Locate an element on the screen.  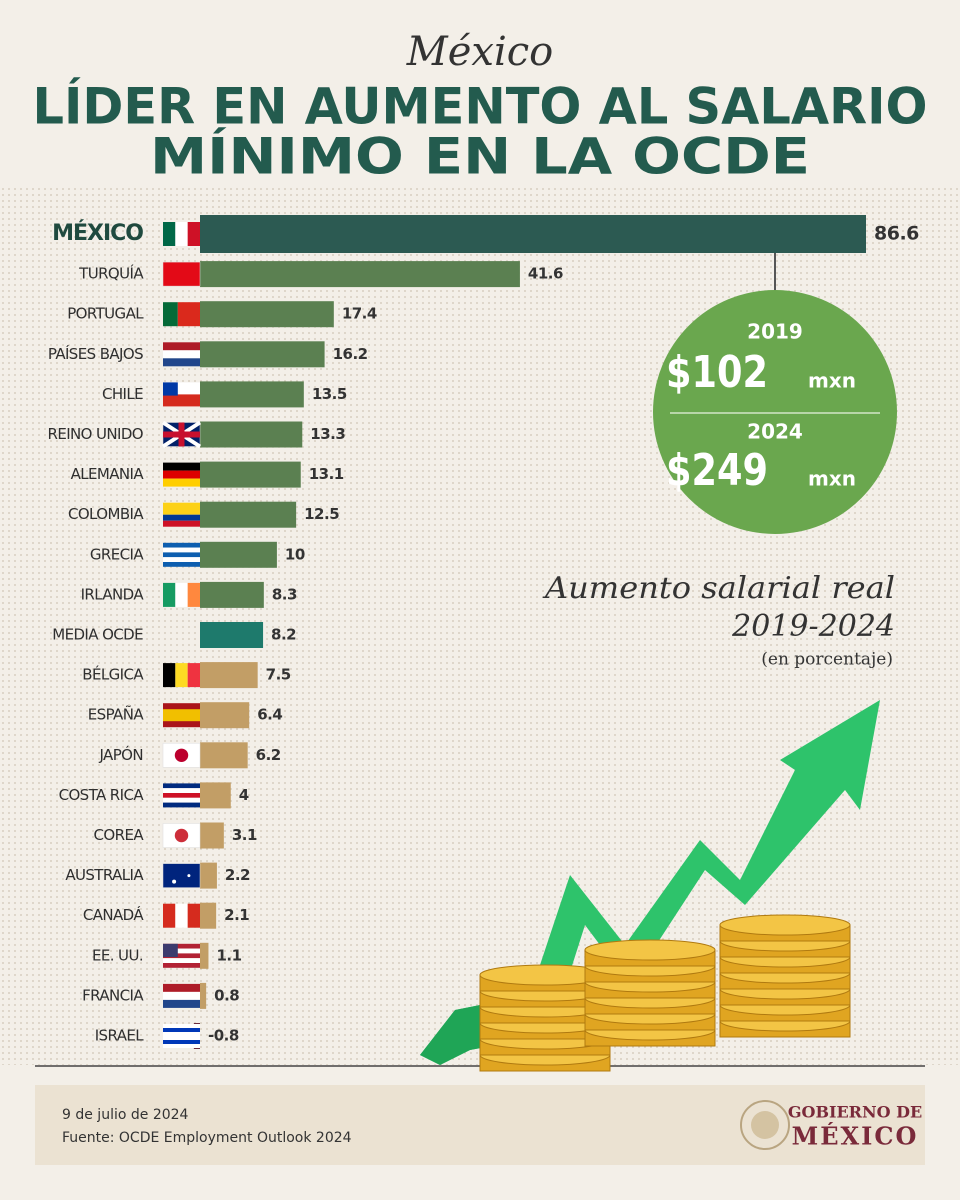
value-label: 12.5 is located at coordinates (321, 514).